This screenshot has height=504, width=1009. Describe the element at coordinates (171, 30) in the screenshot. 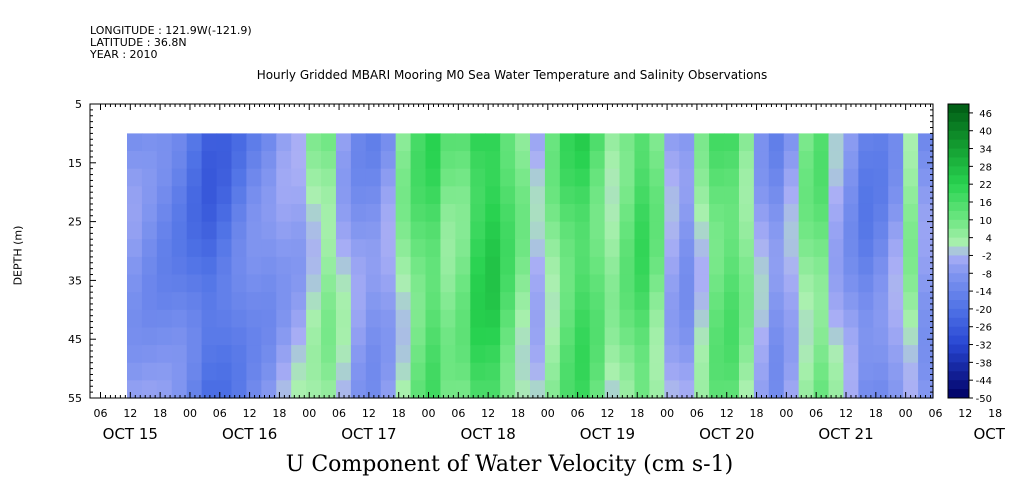

I see `longitude-label: LONGITUDE : 121.9W(-121.9)` at that location.